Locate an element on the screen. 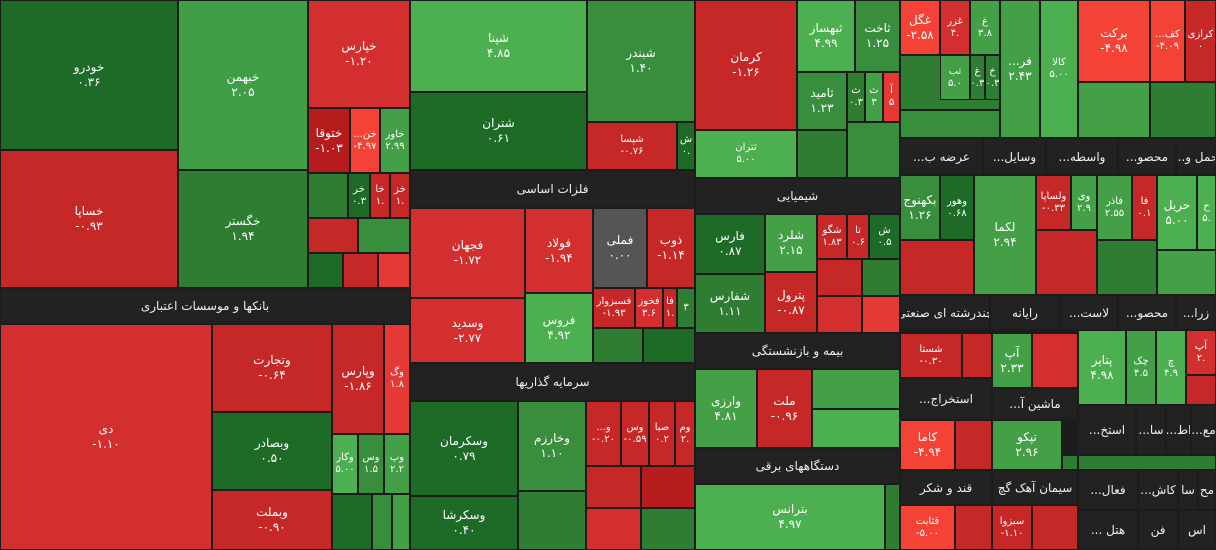 The height and width of the screenshot is (550, 1216). stock-name: ثبهساز is located at coordinates (826, 28).